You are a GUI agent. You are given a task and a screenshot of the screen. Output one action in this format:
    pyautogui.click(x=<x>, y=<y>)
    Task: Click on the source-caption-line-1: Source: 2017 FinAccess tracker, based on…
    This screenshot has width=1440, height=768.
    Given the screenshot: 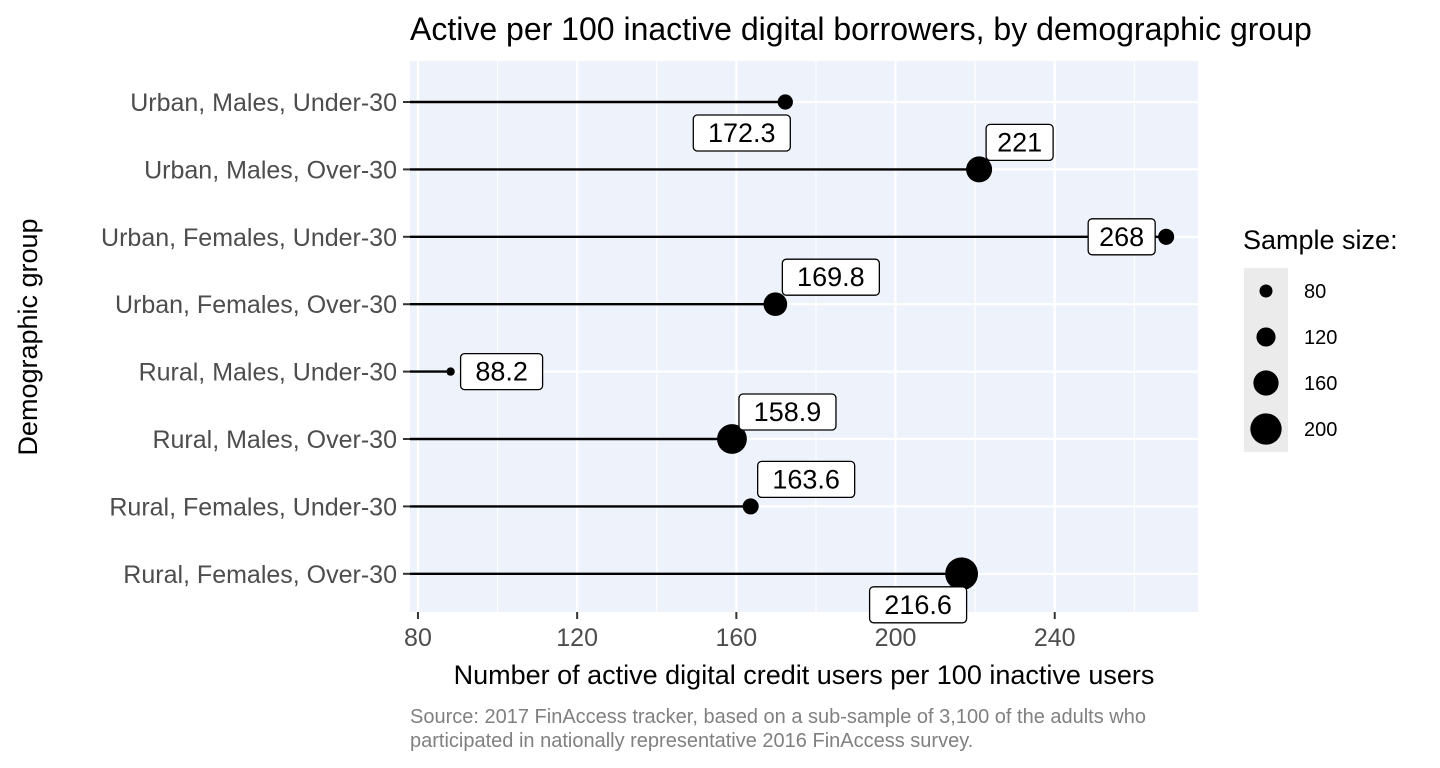 What is the action you would take?
    pyautogui.click(x=778, y=717)
    